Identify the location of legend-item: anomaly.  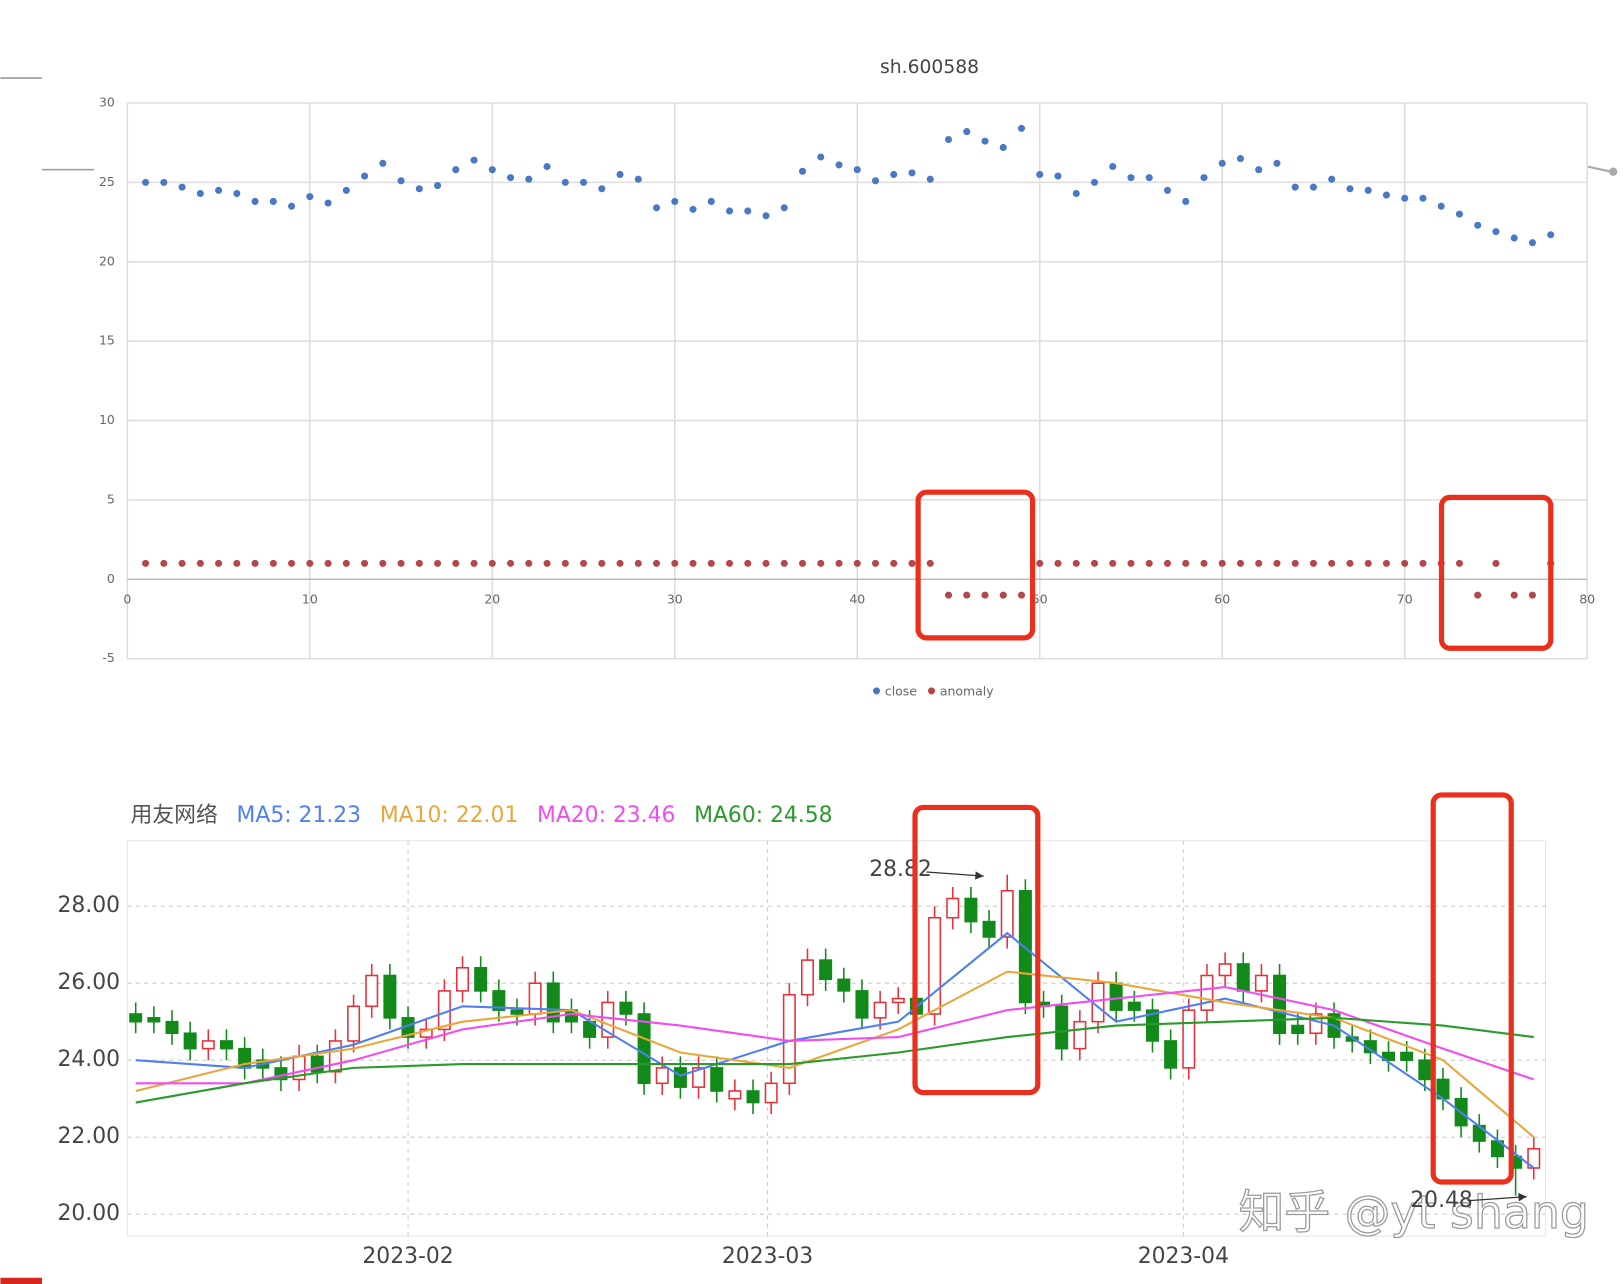
(960, 690).